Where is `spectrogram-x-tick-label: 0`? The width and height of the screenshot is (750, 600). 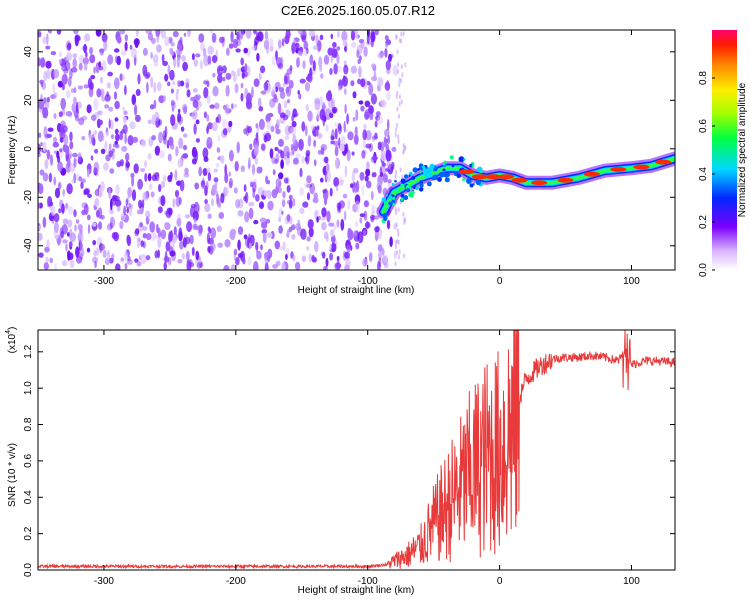 spectrogram-x-tick-label: 0 is located at coordinates (500, 281).